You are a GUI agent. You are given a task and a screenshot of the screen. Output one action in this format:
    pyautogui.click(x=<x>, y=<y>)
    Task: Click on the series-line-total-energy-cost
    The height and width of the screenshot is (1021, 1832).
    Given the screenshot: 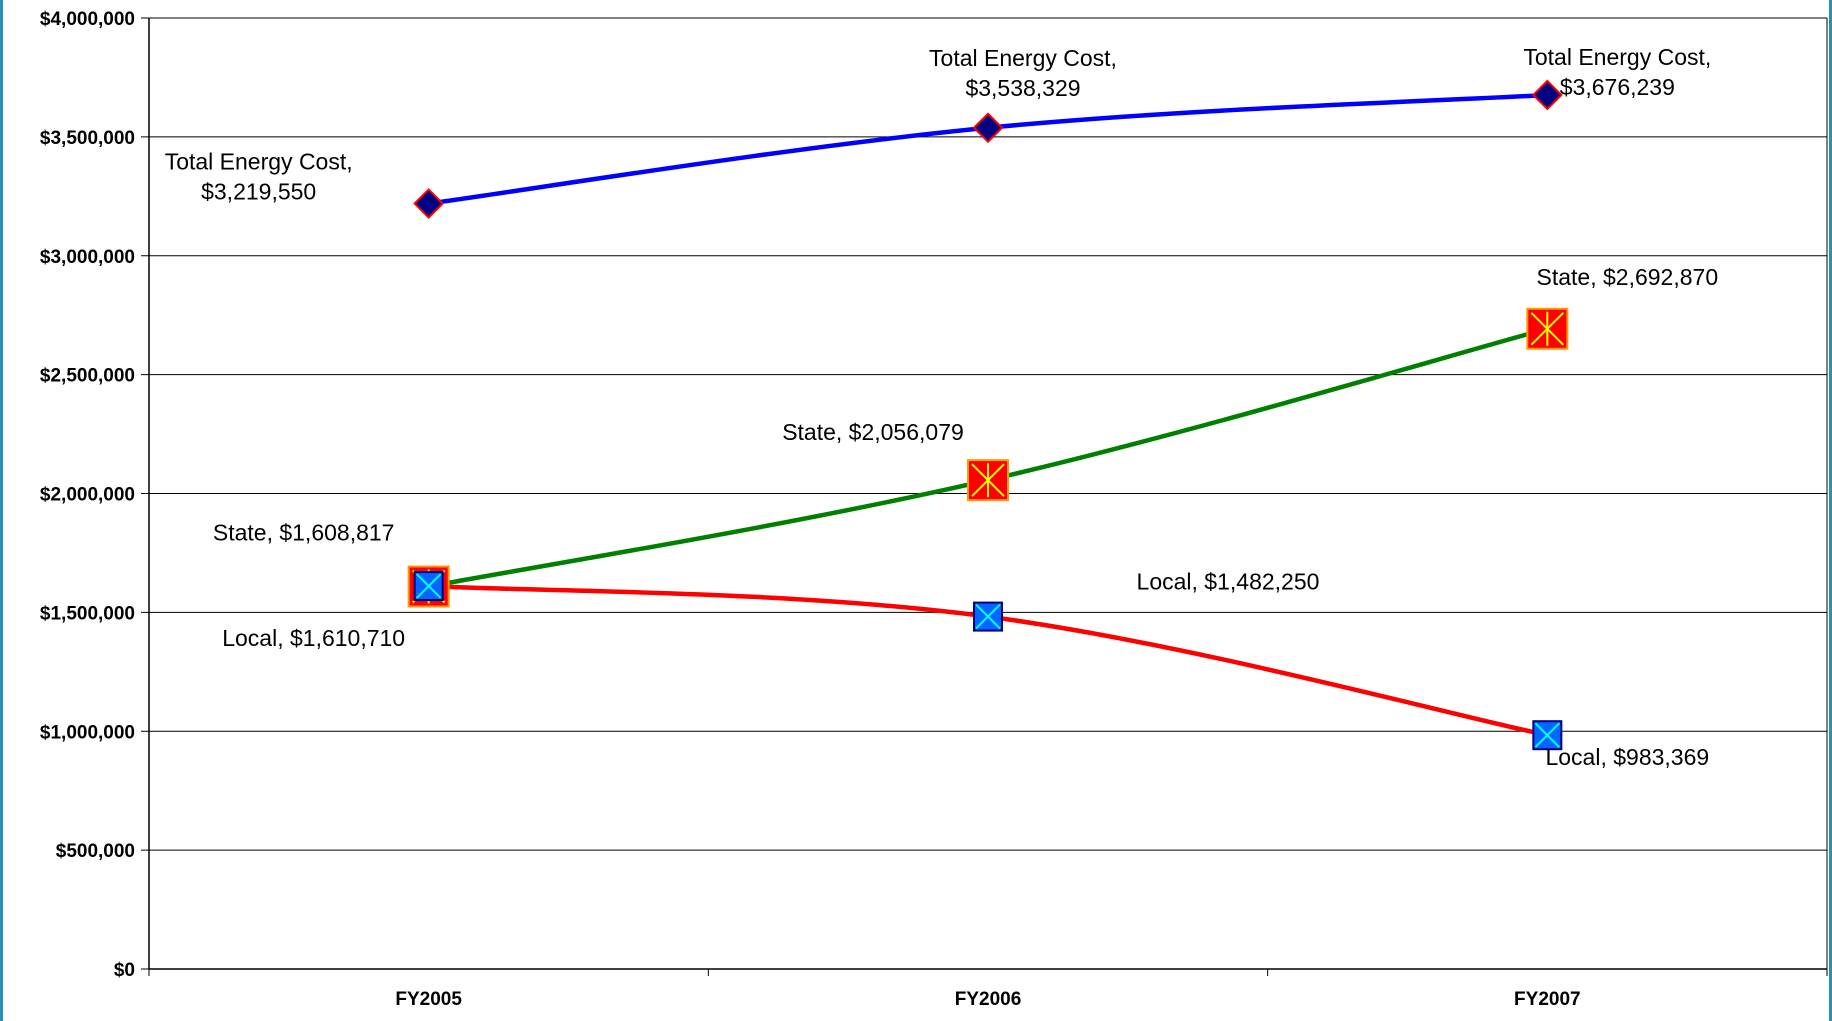 What is the action you would take?
    pyautogui.click(x=988, y=149)
    